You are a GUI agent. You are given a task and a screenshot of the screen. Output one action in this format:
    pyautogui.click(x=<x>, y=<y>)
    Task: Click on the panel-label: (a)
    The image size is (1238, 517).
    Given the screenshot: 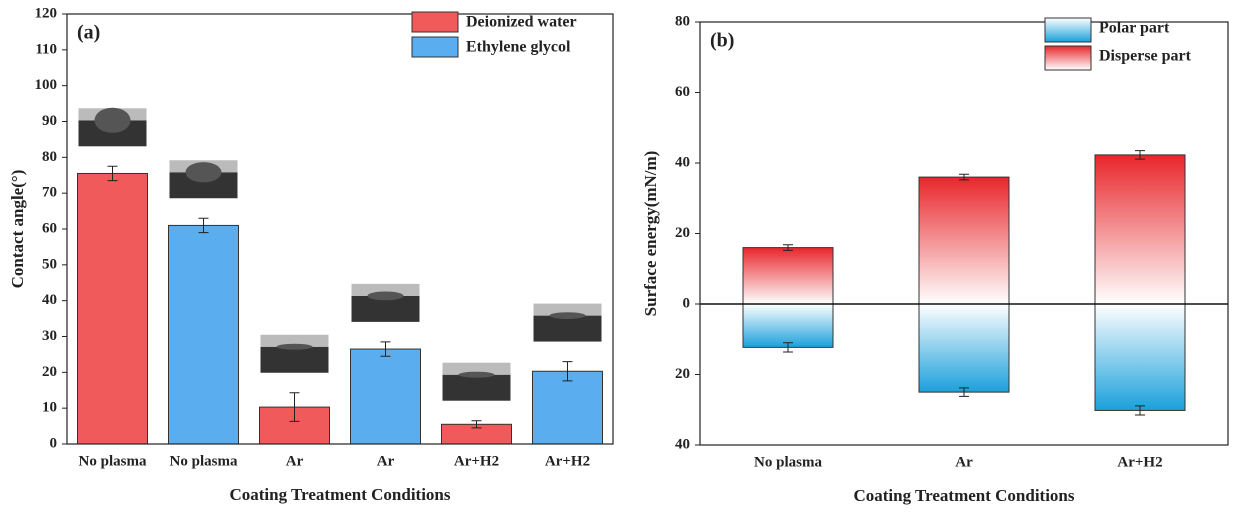 What is the action you would take?
    pyautogui.click(x=88, y=33)
    